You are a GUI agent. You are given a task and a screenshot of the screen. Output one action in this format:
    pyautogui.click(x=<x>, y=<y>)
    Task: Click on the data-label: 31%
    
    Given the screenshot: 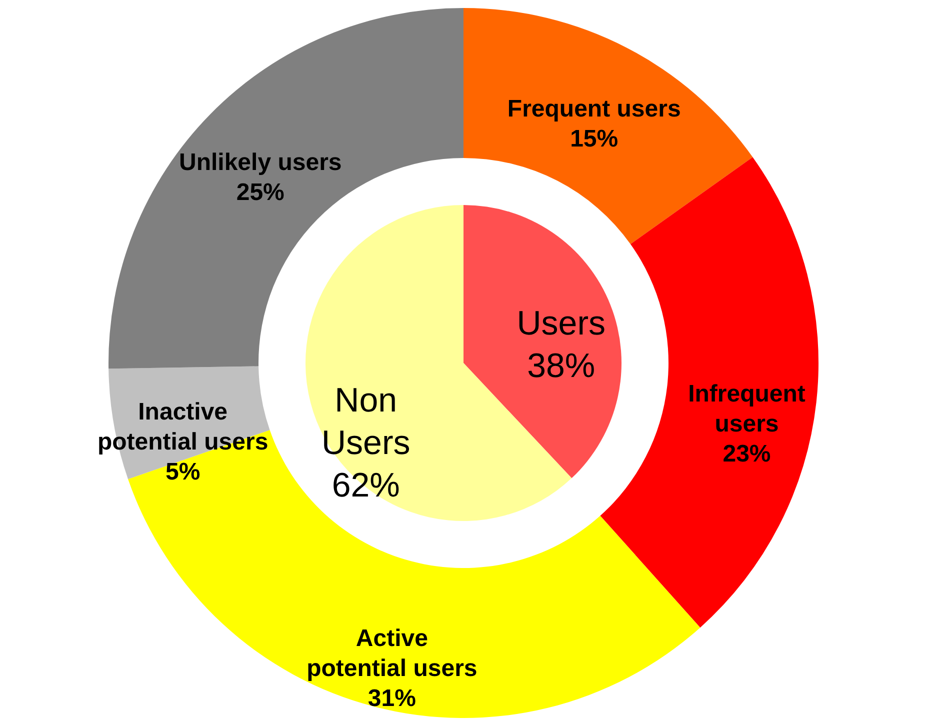 What is the action you would take?
    pyautogui.click(x=392, y=698)
    